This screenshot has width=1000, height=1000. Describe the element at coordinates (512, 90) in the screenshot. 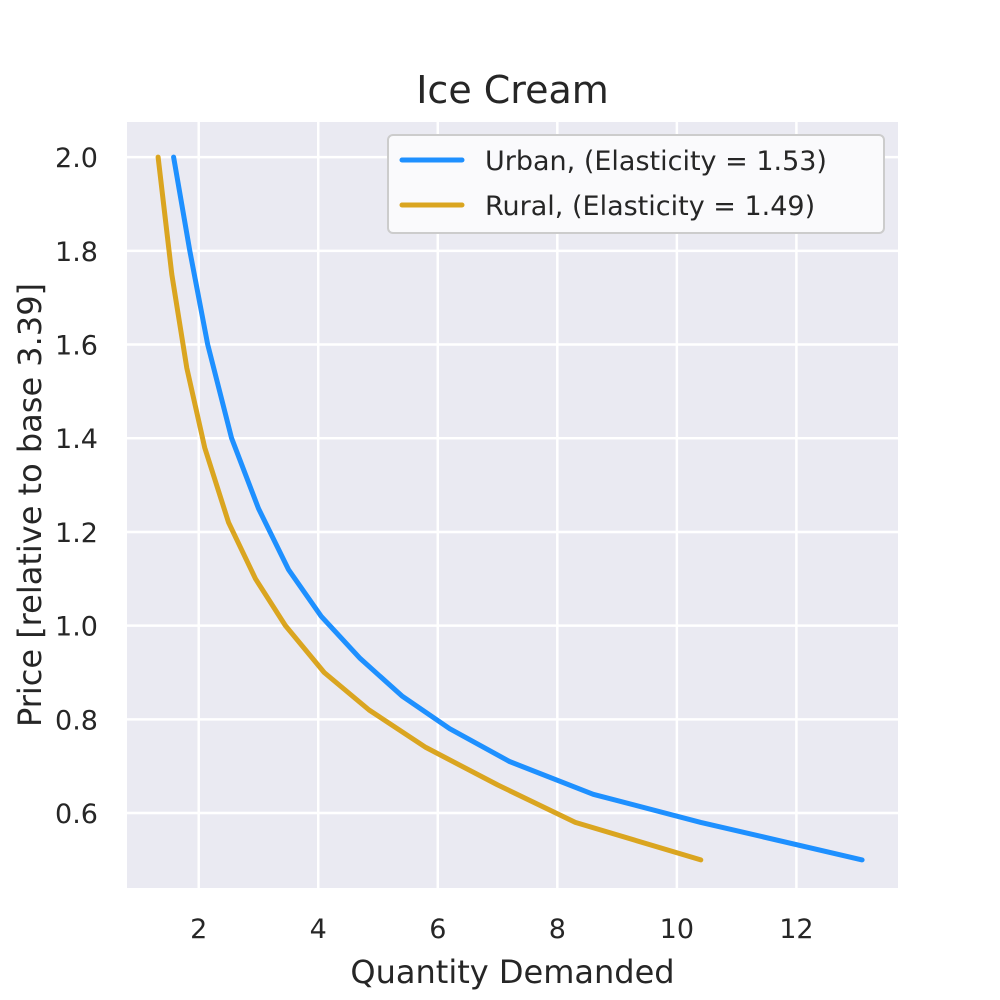

I see `chart-title: Ice Cream` at that location.